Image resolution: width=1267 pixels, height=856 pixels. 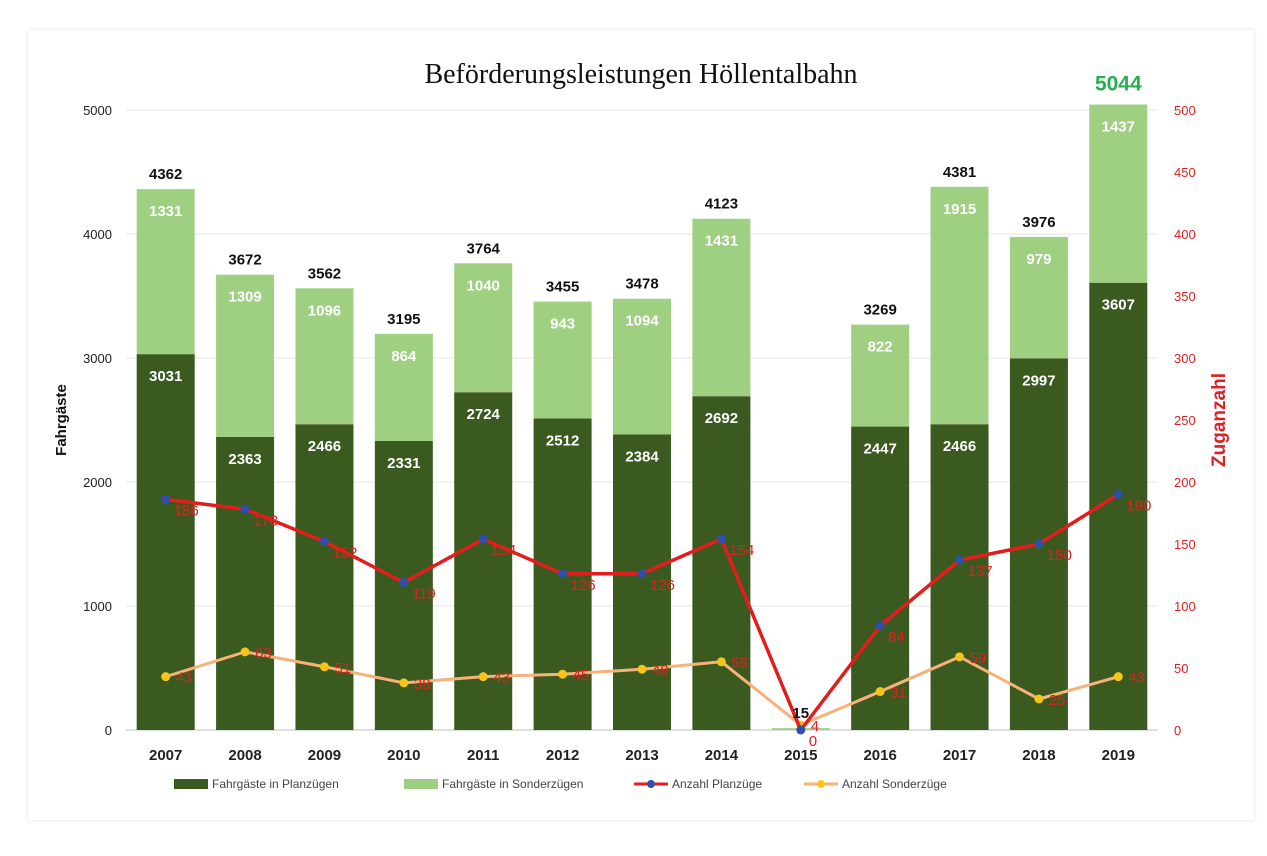 I want to click on legend-label: Fahrgäste in Sonderzügen, so click(x=512, y=784).